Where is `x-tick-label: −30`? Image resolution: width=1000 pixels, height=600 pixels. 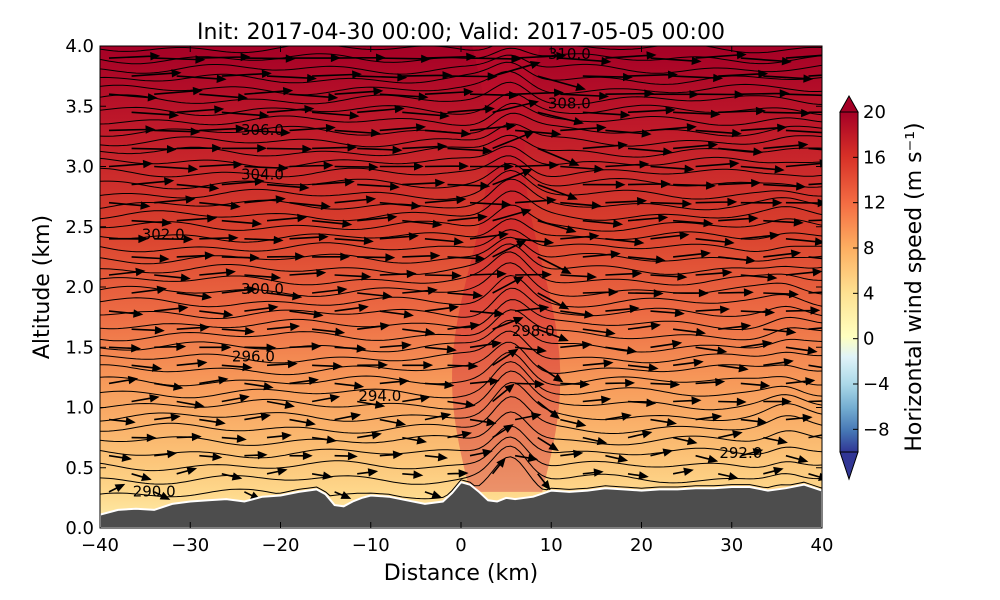
x-tick-label: −30 is located at coordinates (190, 545).